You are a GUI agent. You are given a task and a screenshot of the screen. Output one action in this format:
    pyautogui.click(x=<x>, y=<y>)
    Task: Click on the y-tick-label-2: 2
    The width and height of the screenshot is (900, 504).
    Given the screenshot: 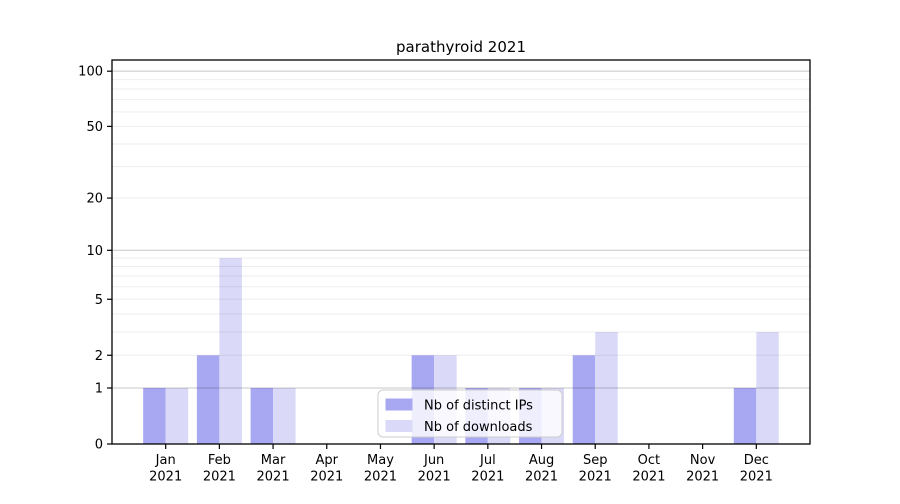 What is the action you would take?
    pyautogui.click(x=99, y=356)
    